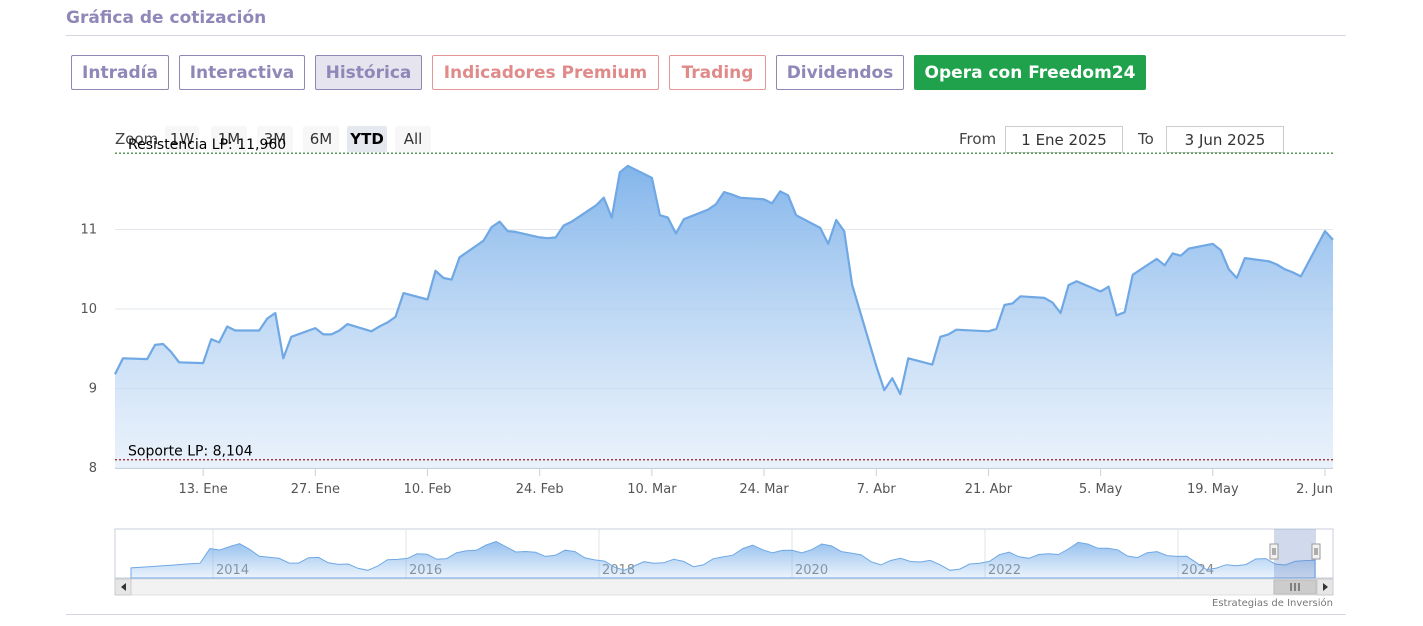  What do you see at coordinates (368, 72) in the screenshot?
I see `tab-historica: Histórica` at bounding box center [368, 72].